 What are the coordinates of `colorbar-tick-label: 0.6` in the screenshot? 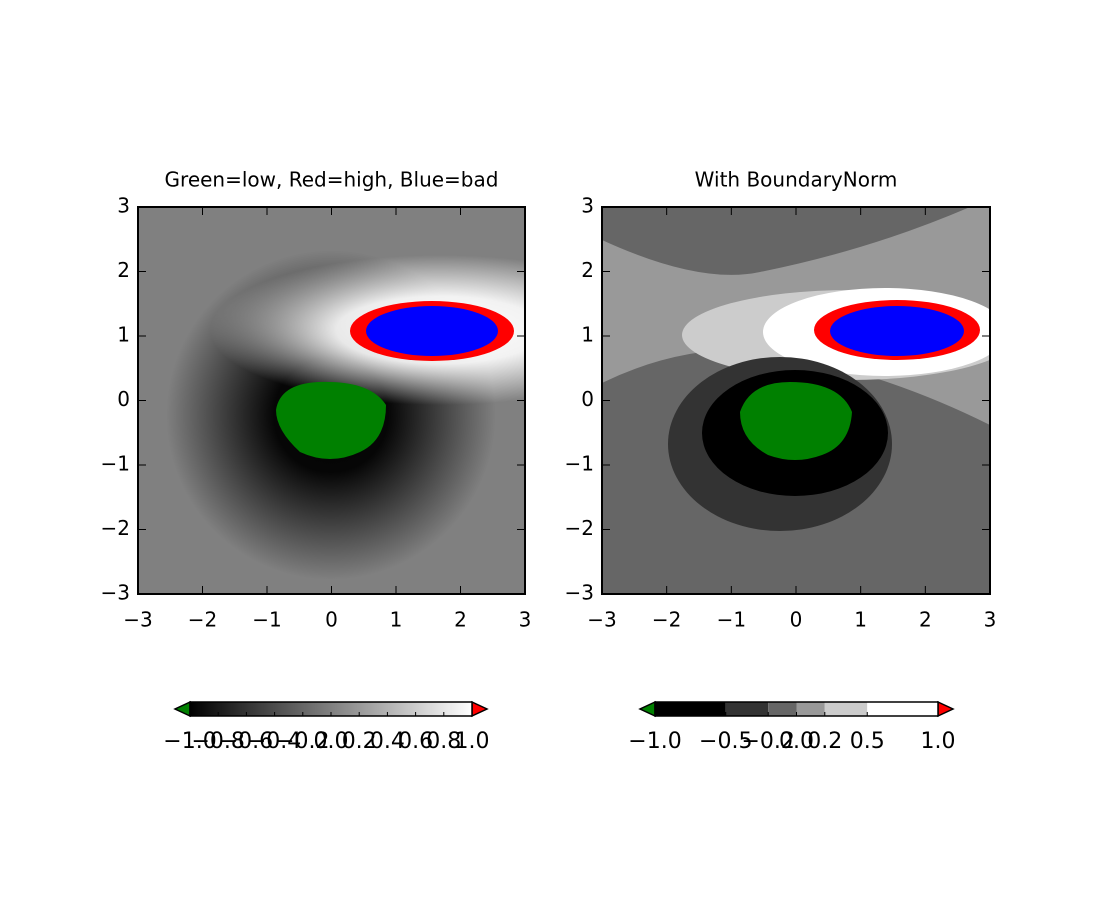 It's located at (415, 741).